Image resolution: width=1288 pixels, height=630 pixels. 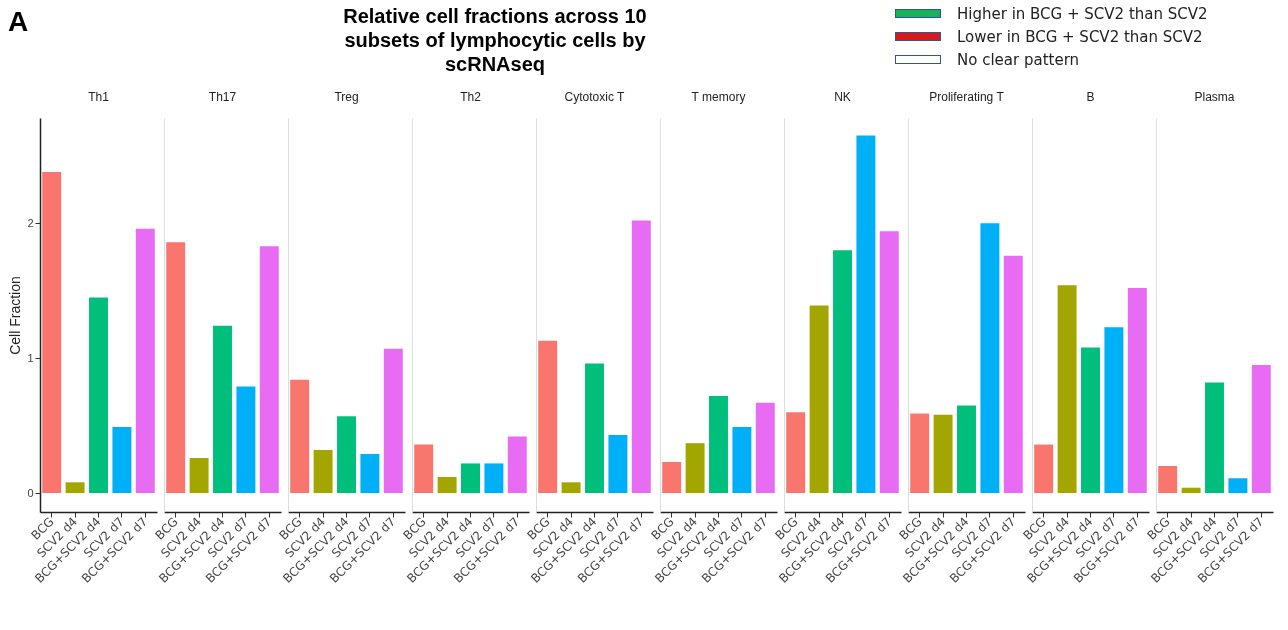 I want to click on text: Relative cell fractions across 10 subsets of lymphocytic cells by scRNAseq, so click(x=495, y=40).